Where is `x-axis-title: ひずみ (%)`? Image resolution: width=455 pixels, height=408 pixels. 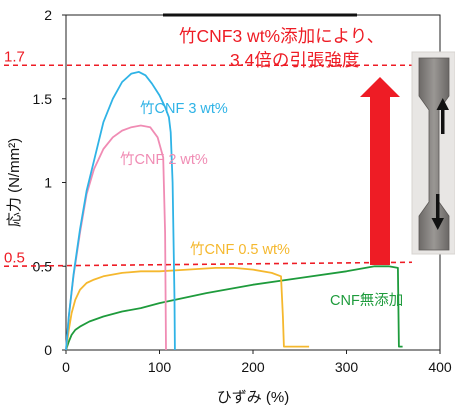 x-axis-title: ひずみ (%) is located at coordinates (253, 397).